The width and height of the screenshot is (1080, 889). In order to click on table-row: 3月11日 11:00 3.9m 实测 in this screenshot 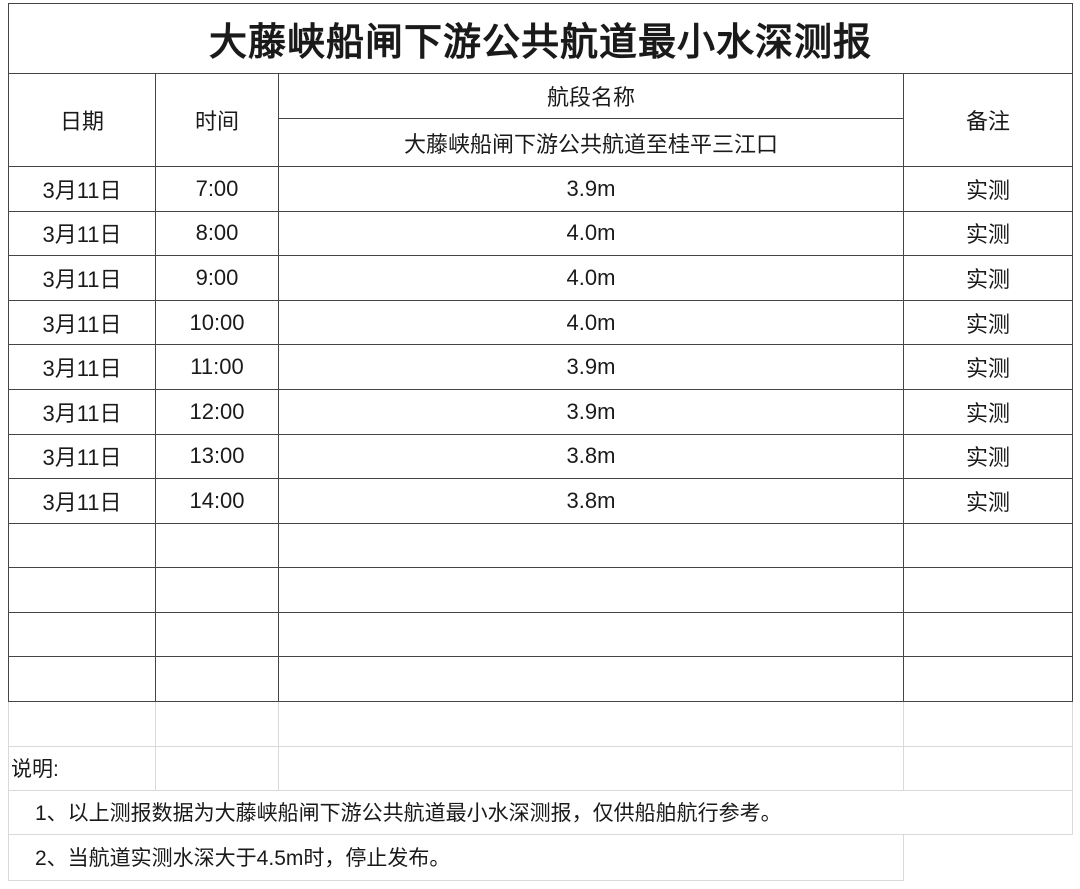, I will do `click(541, 367)`.